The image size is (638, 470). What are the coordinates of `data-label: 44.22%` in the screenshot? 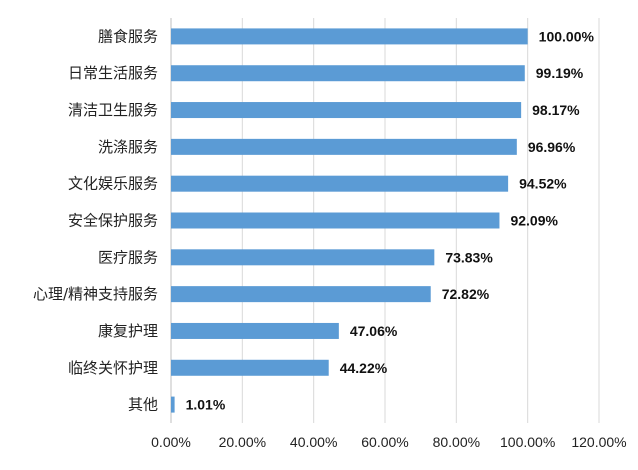 It's located at (364, 368).